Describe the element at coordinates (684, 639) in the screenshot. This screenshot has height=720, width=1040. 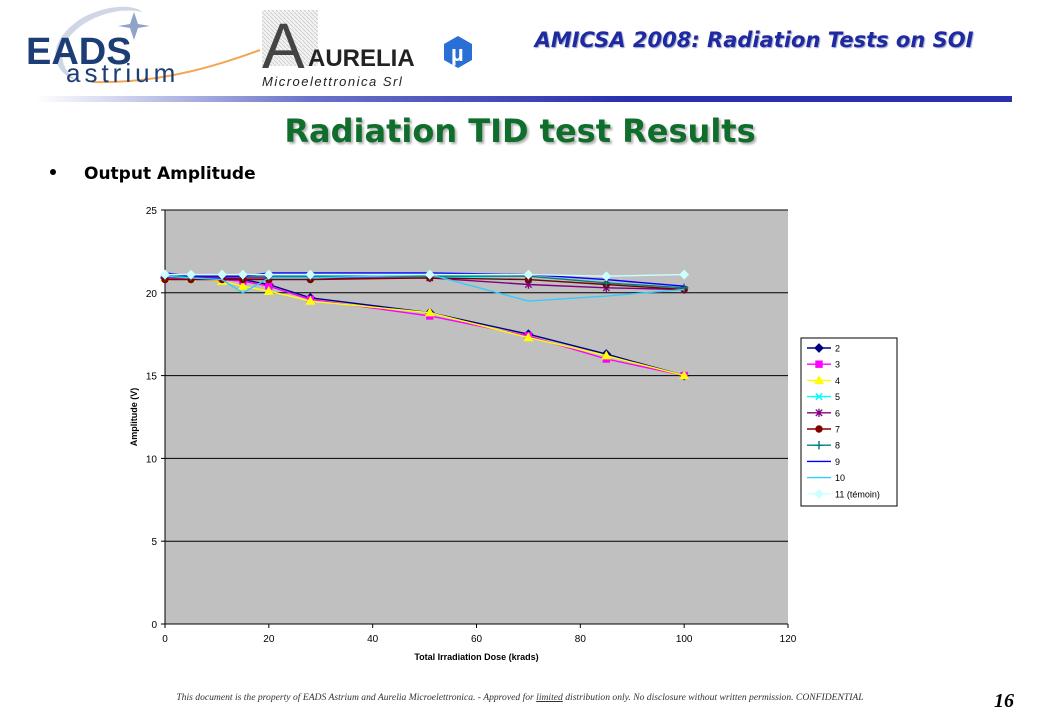
I see `x-tick-label: 100` at that location.